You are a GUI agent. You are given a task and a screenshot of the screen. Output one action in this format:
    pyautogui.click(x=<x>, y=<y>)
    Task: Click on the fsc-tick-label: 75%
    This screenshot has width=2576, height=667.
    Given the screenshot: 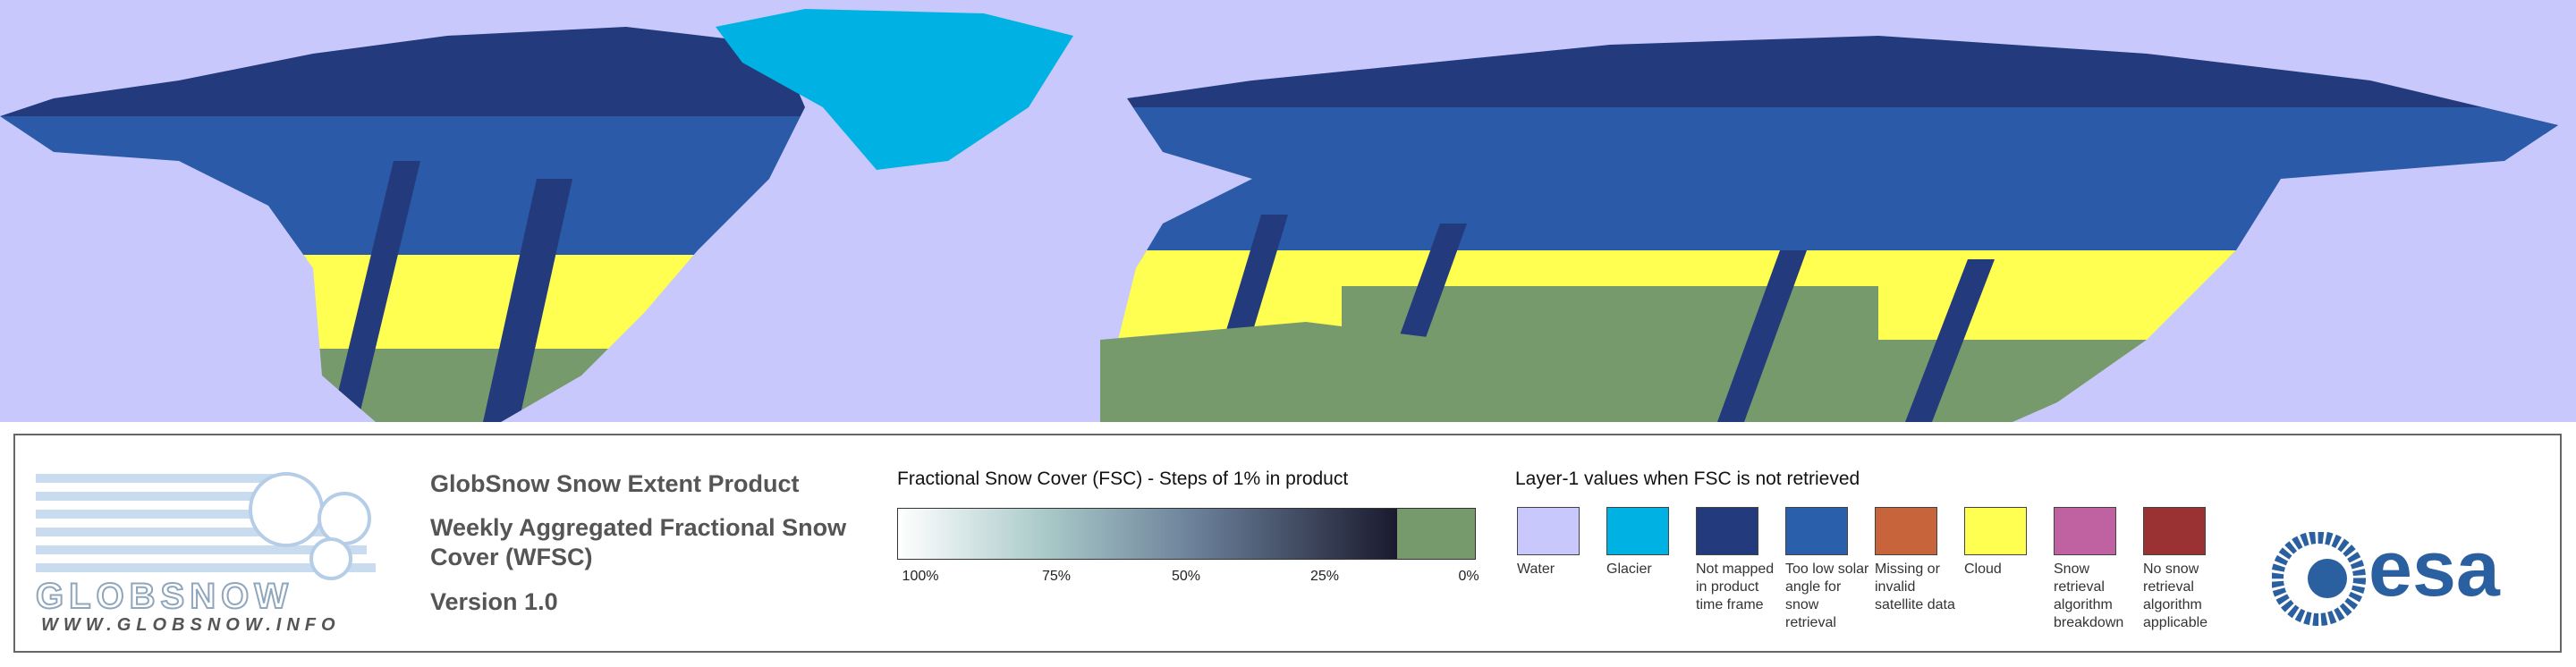 What is the action you would take?
    pyautogui.click(x=1056, y=576)
    